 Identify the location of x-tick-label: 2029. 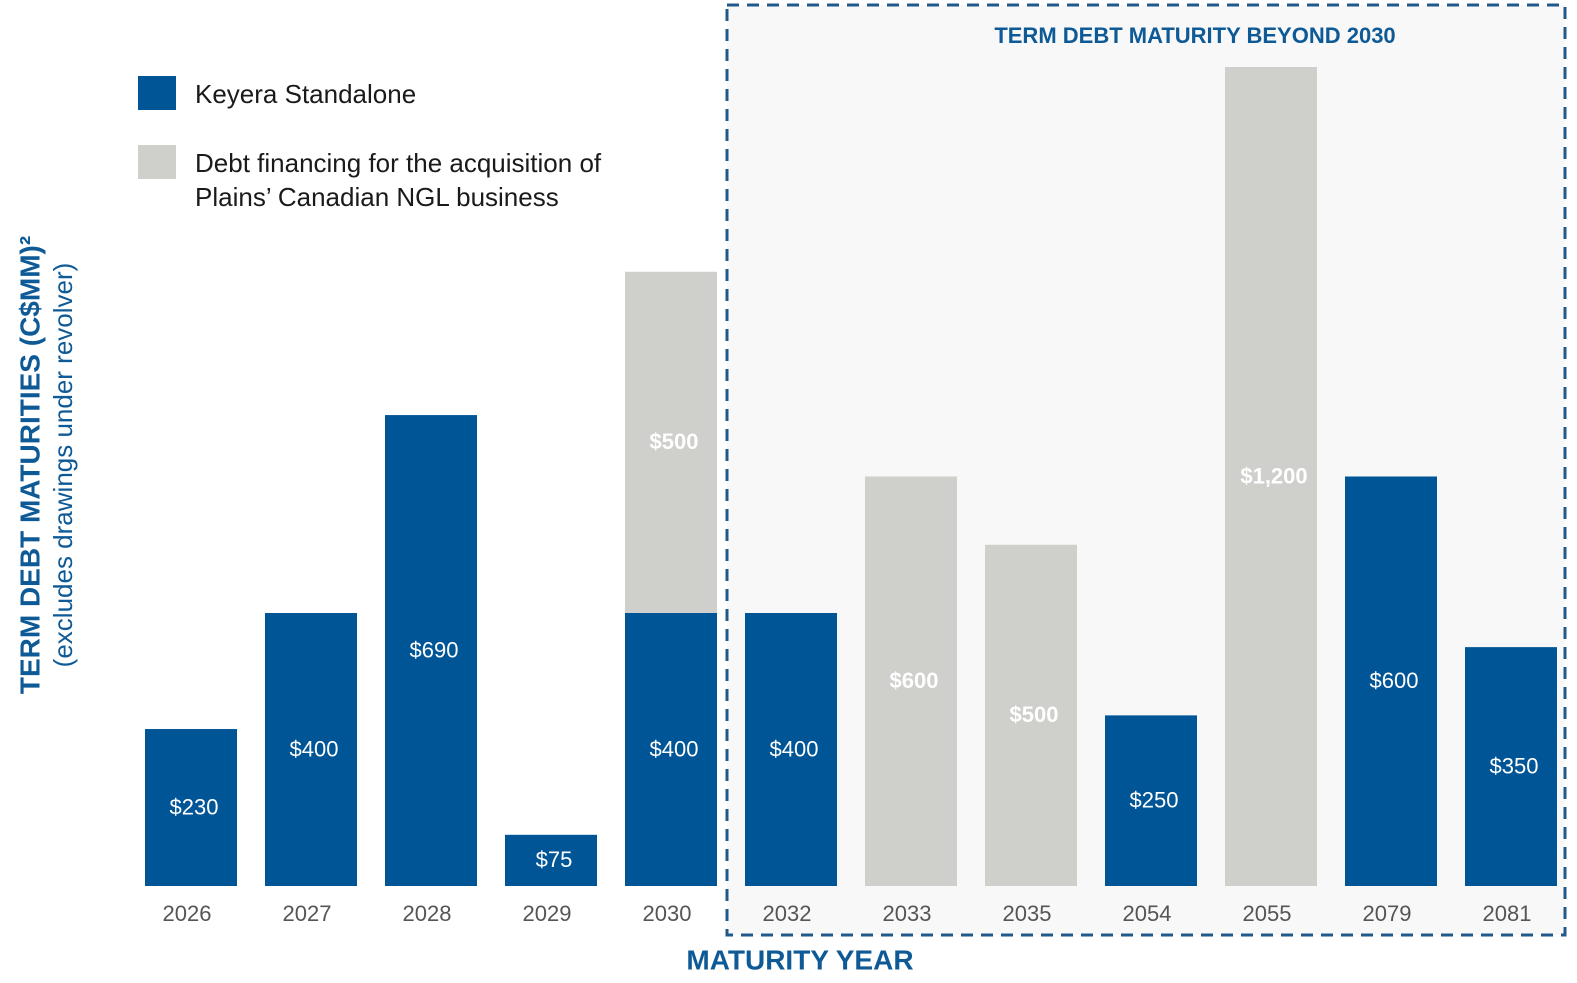
(547, 913).